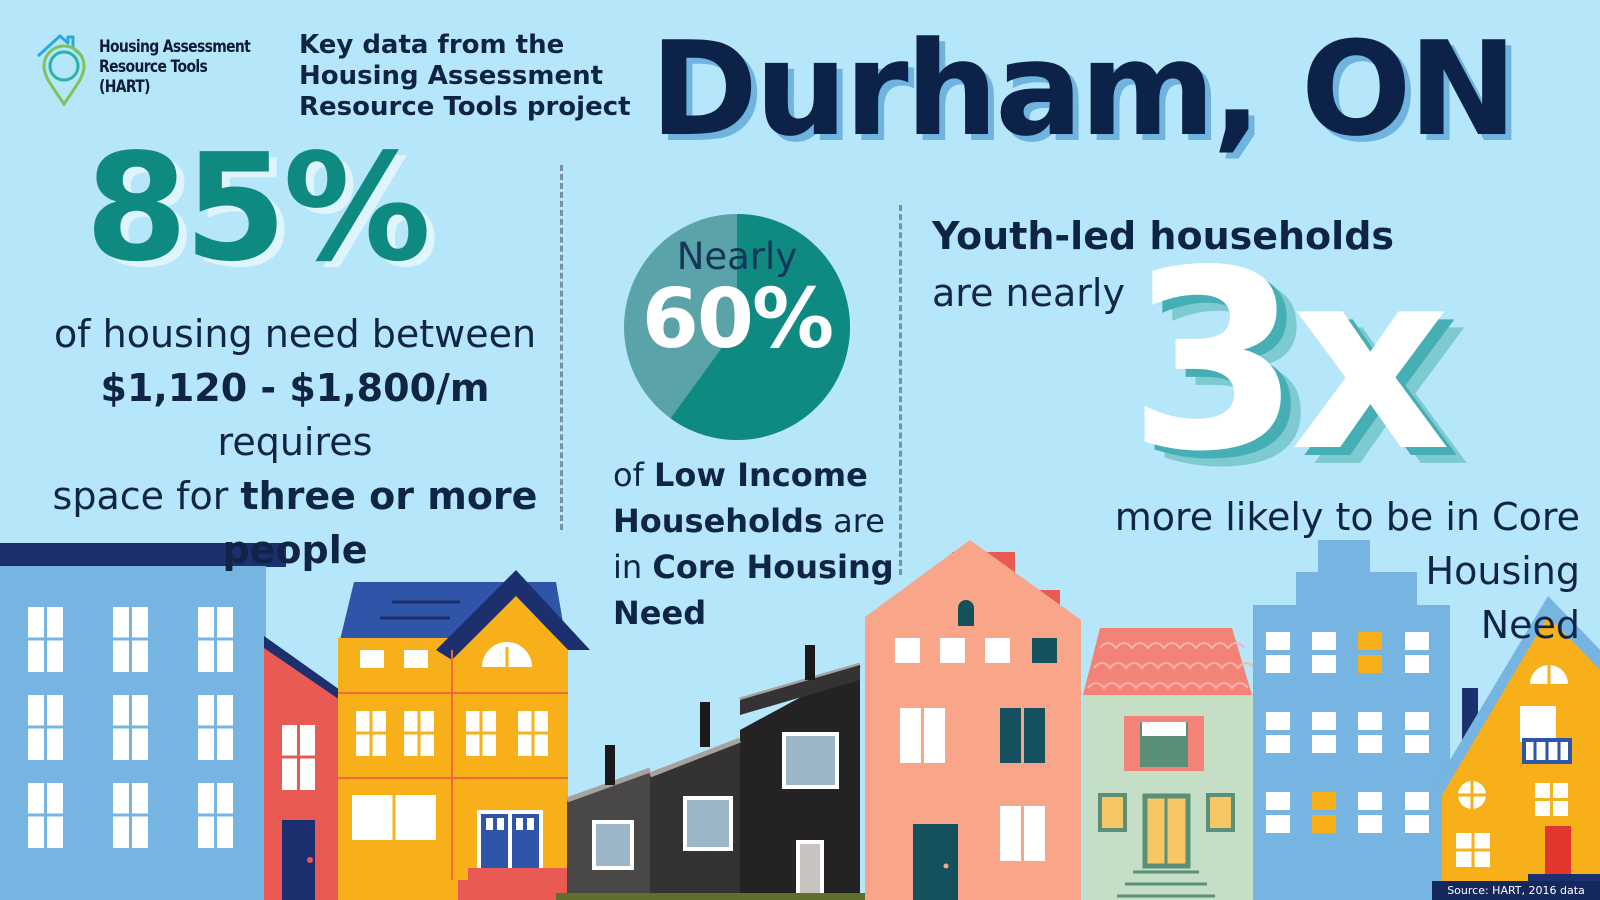 Image resolution: width=1600 pixels, height=900 pixels. Describe the element at coordinates (1163, 236) in the screenshot. I see `stat3-youth-heading: Youth-led households` at that location.